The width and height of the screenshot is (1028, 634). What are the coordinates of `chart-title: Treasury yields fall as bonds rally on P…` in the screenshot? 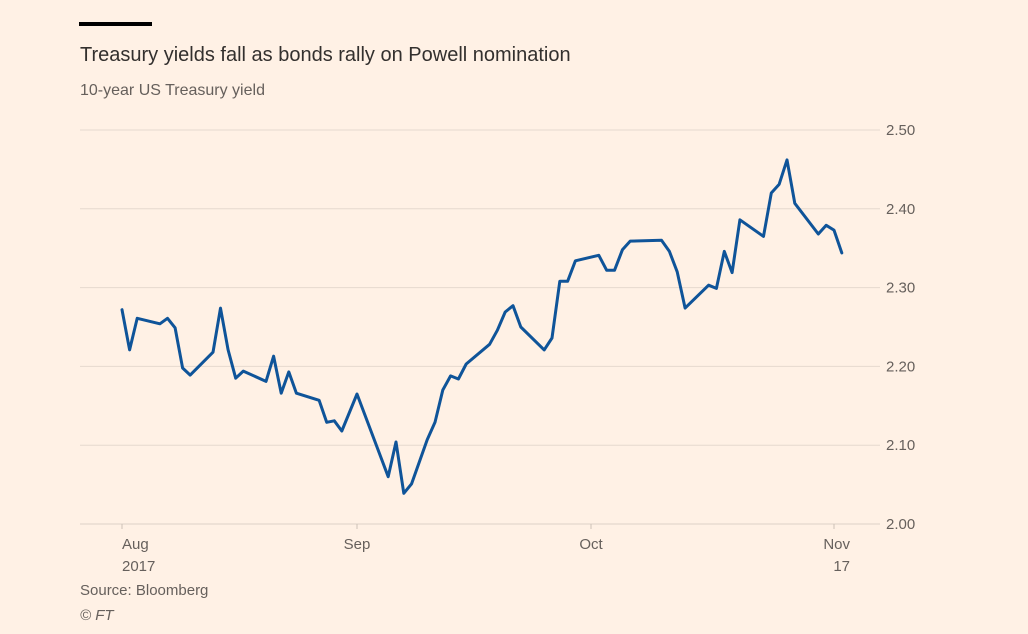 It's located at (325, 55).